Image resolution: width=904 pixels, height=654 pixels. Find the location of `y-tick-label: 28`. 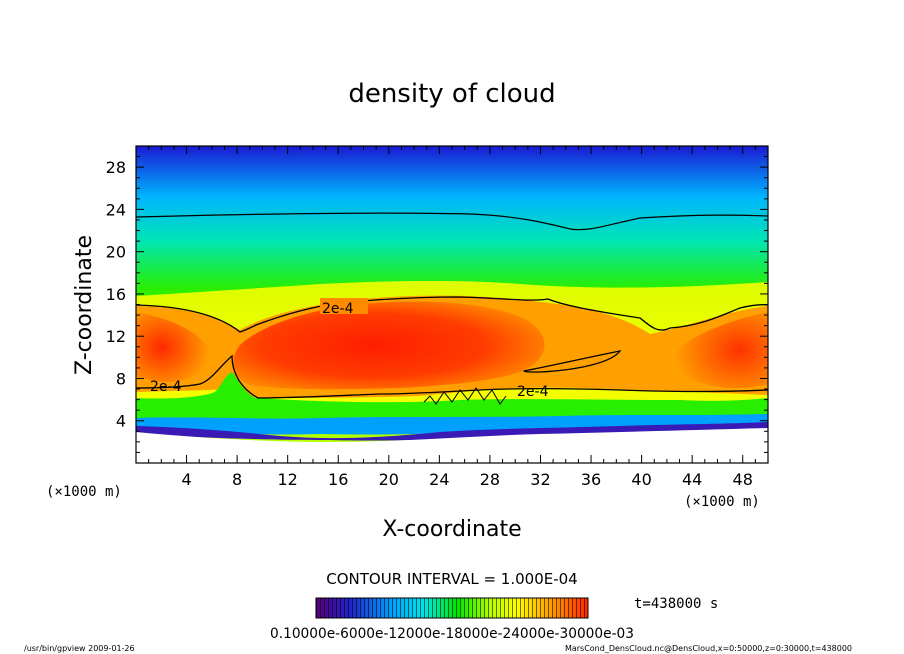

y-tick-label: 28 is located at coordinates (116, 167).